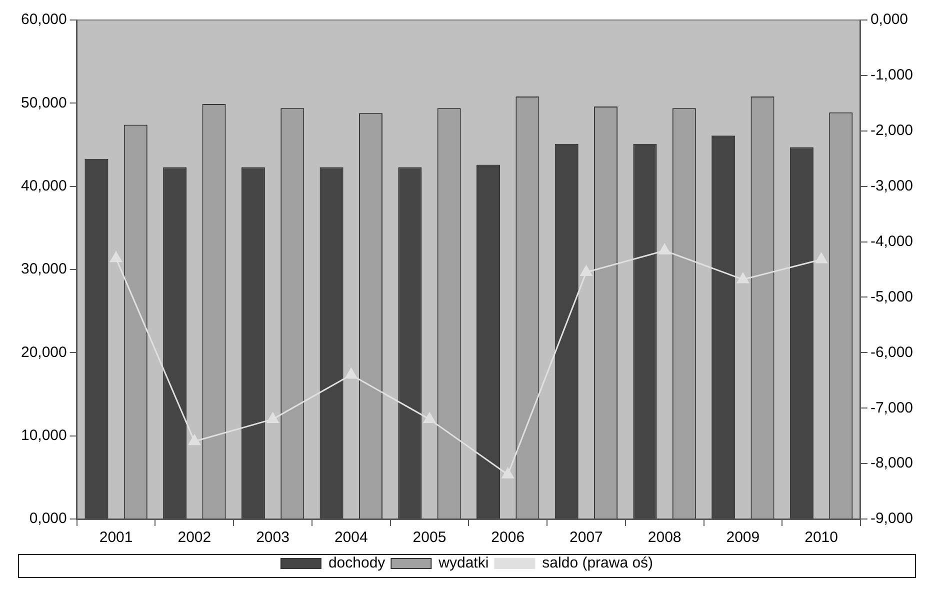  What do you see at coordinates (195, 537) in the screenshot?
I see `x-tick-label: 2002` at bounding box center [195, 537].